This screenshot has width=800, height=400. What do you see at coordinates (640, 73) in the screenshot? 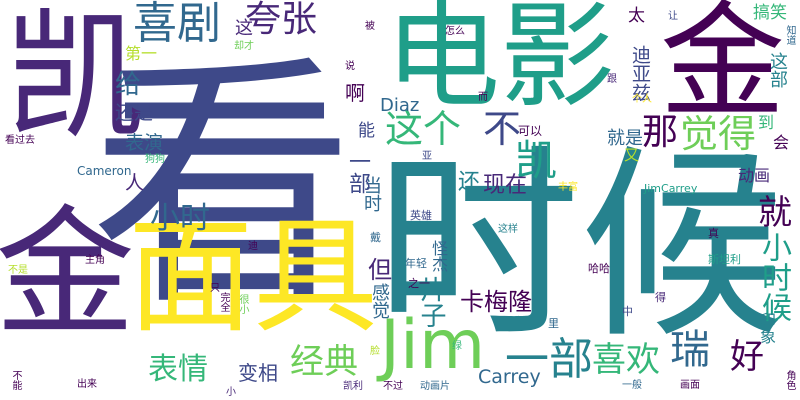
I see `word-di-ya-zi: 迪亚兹` at bounding box center [640, 73].